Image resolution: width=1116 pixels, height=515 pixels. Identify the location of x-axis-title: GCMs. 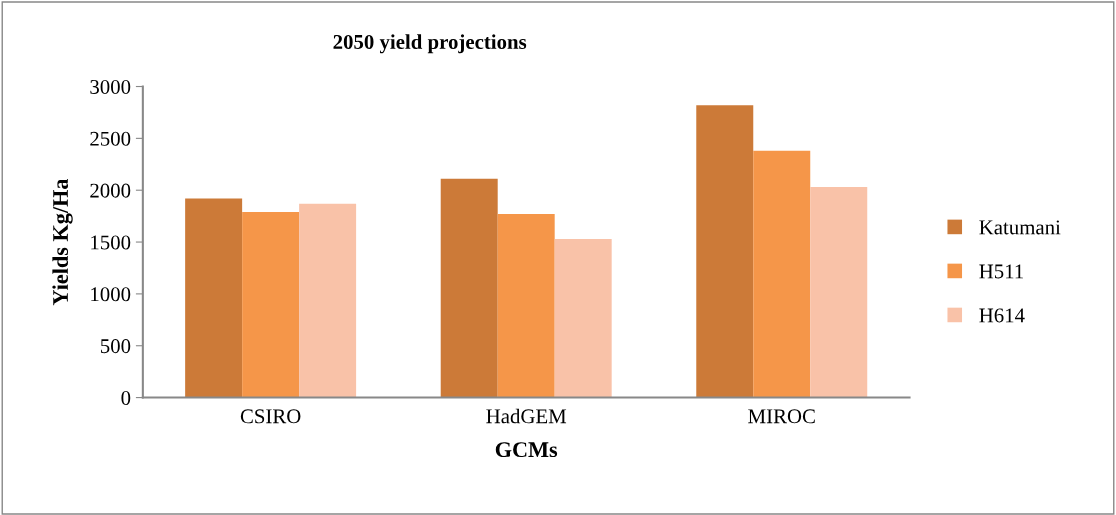
(526, 450).